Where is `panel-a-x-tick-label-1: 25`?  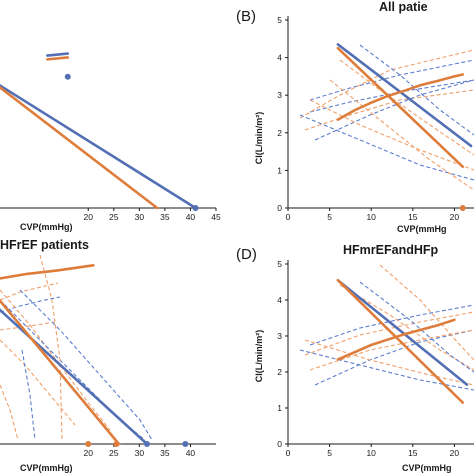
panel-a-x-tick-label-1: 25 is located at coordinates (114, 217).